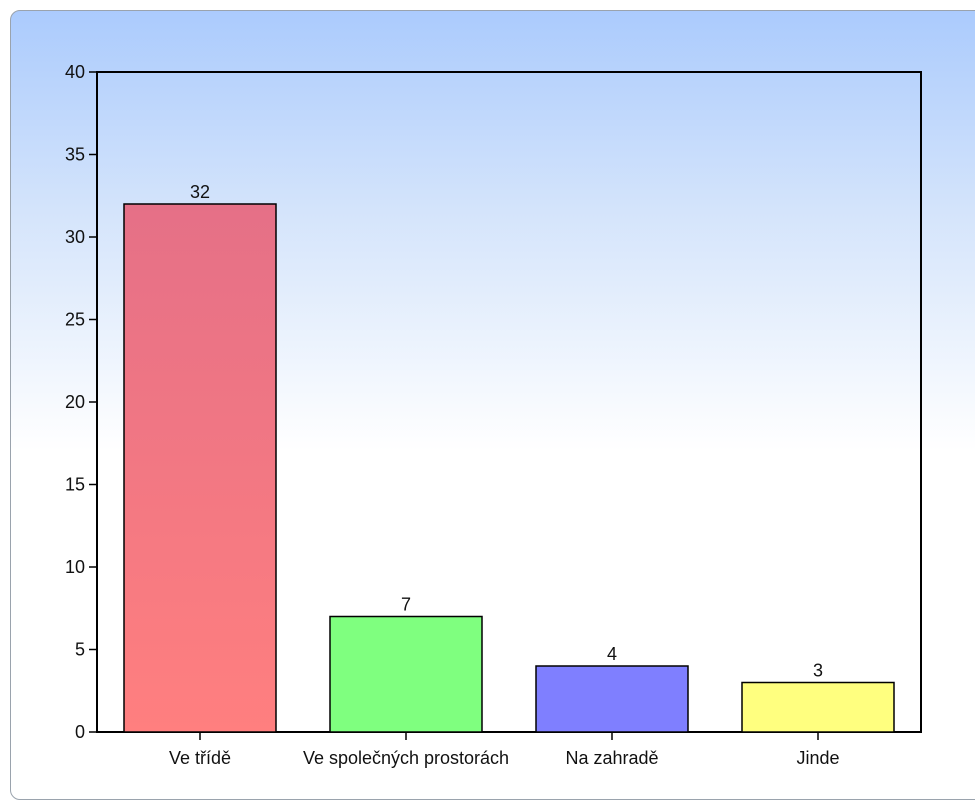 Image resolution: width=975 pixels, height=800 pixels. Describe the element at coordinates (75, 485) in the screenshot. I see `y-tick-label: 15` at that location.